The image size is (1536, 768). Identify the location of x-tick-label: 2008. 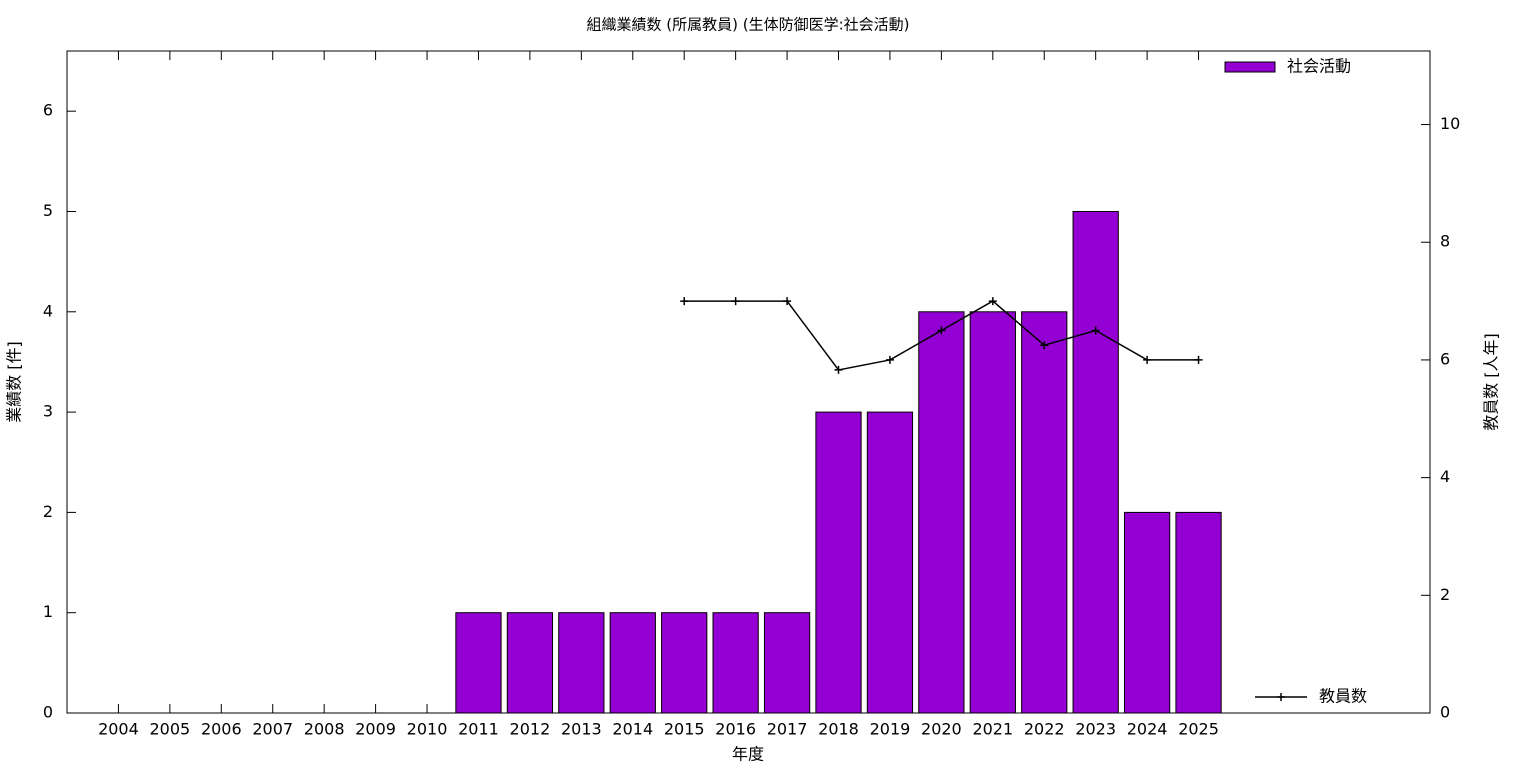
(324, 729).